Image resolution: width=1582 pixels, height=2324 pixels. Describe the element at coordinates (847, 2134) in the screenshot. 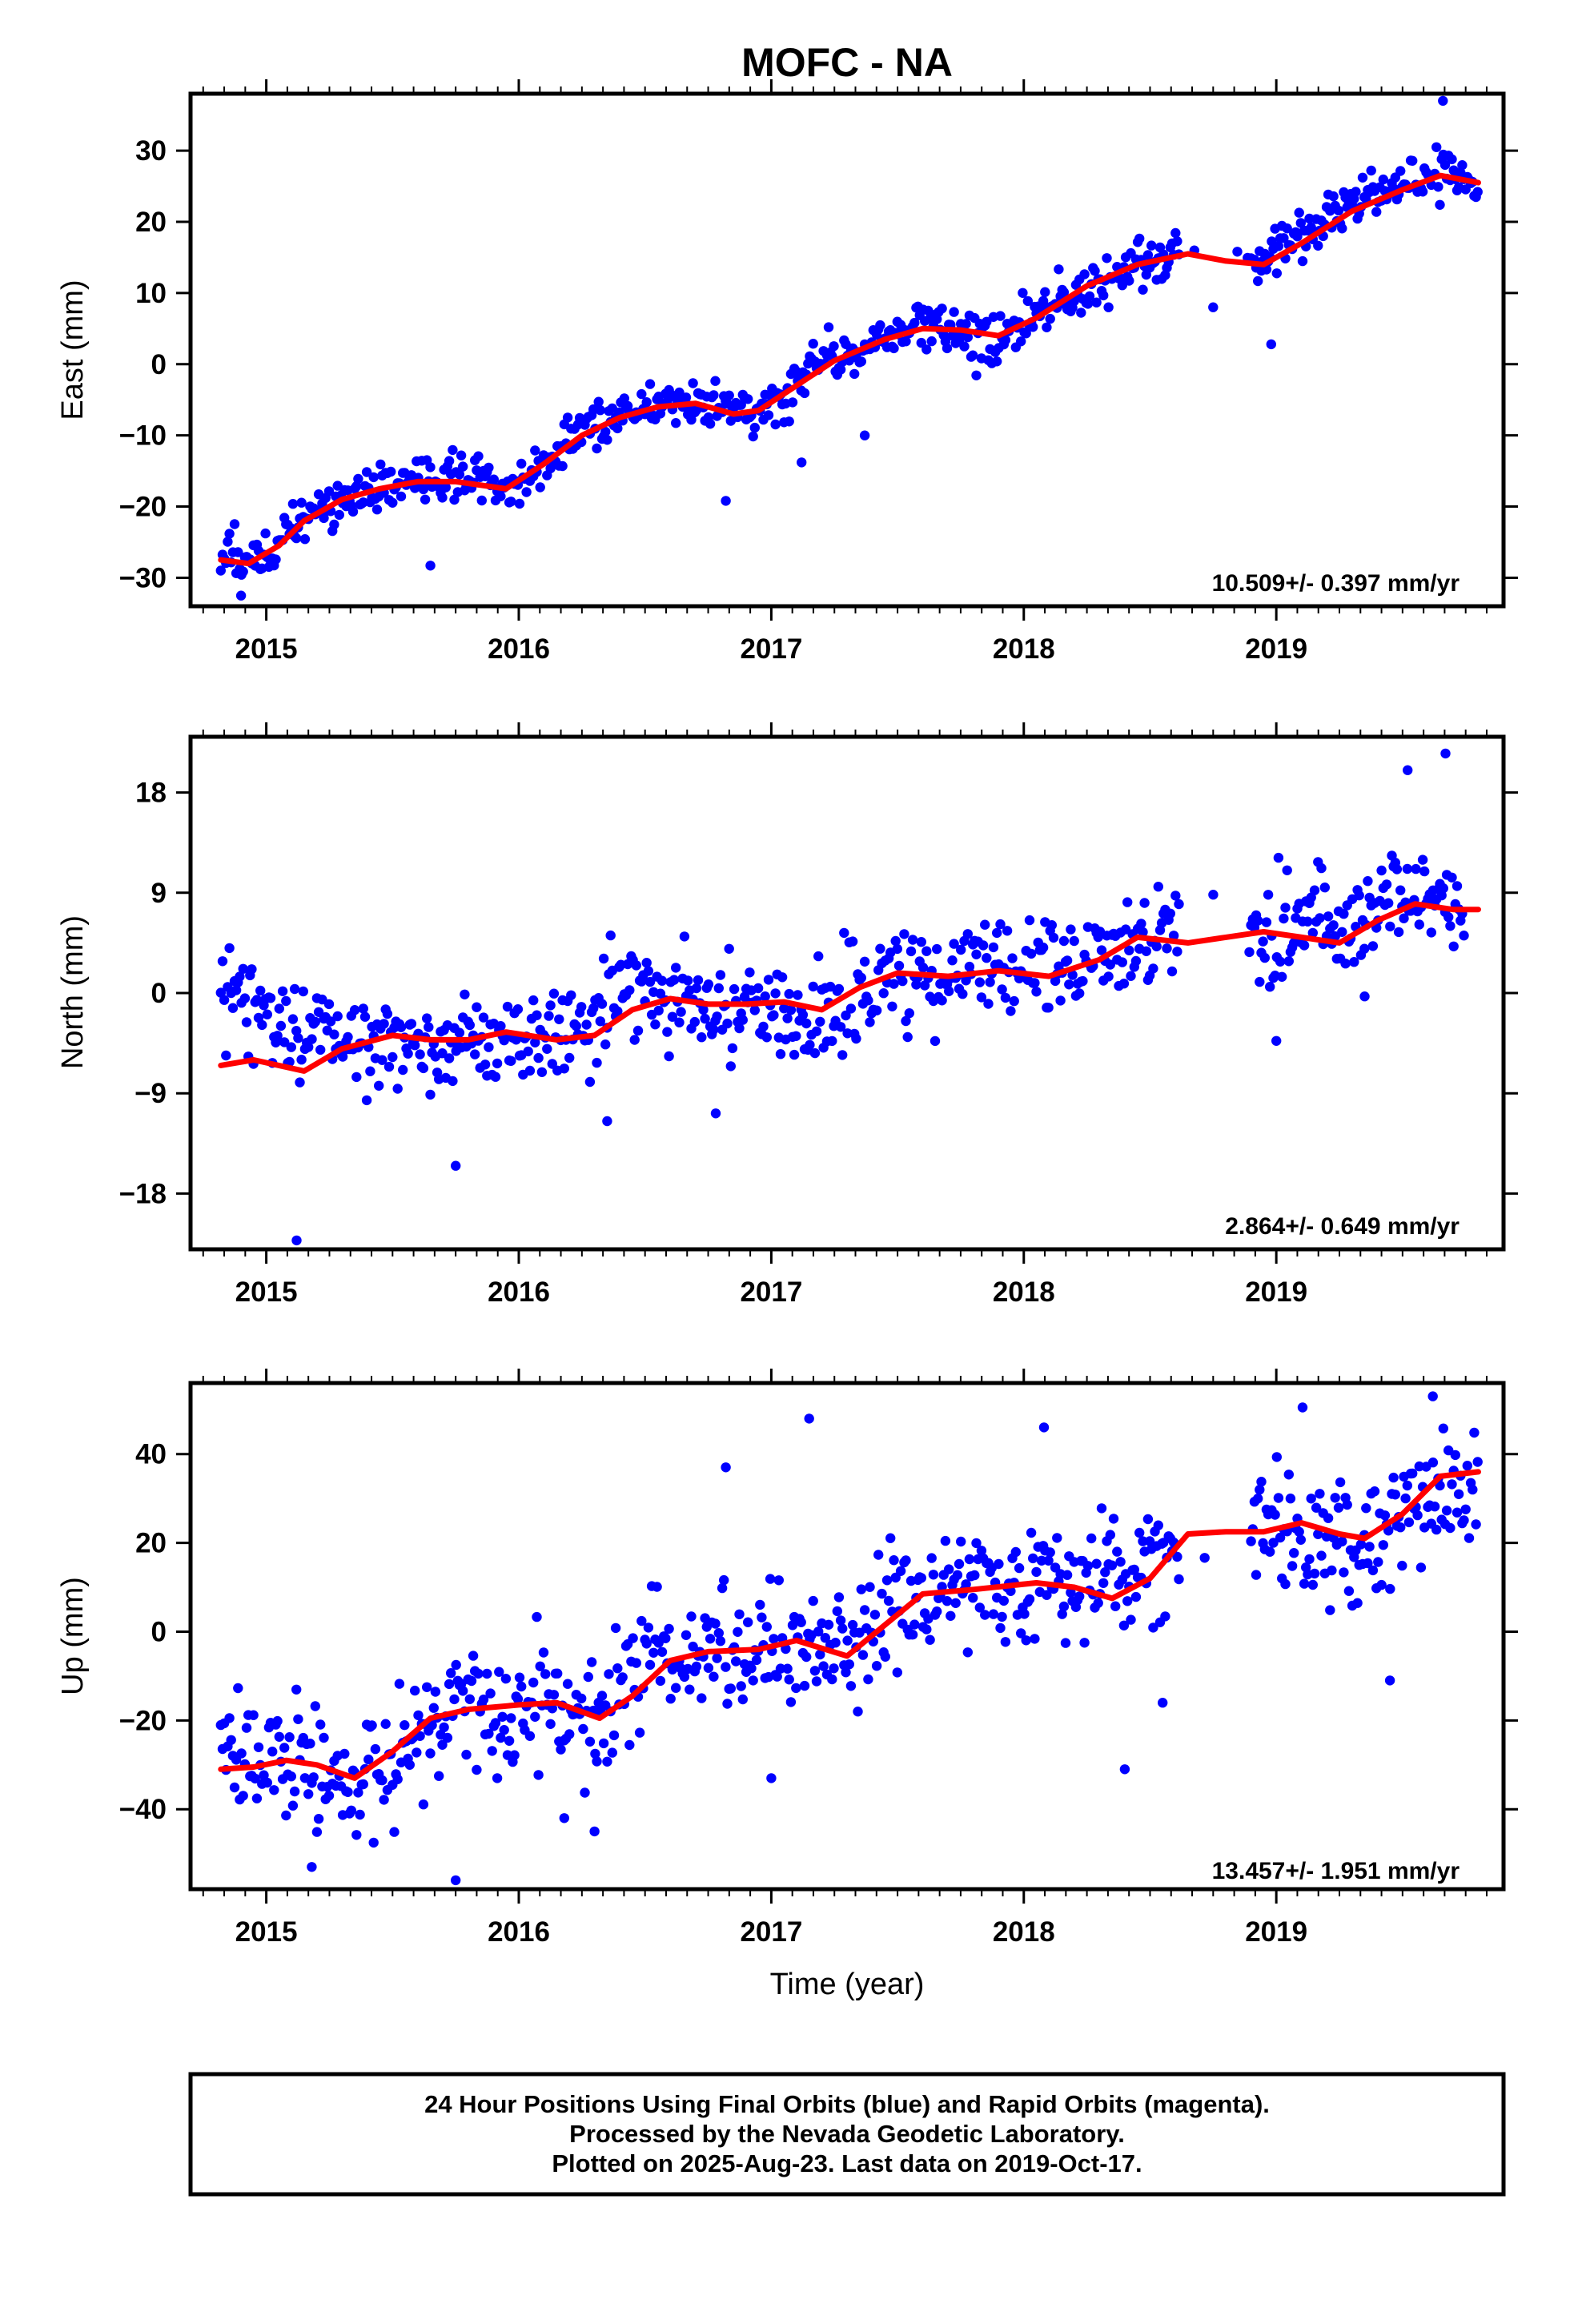

I see `caption-box` at that location.